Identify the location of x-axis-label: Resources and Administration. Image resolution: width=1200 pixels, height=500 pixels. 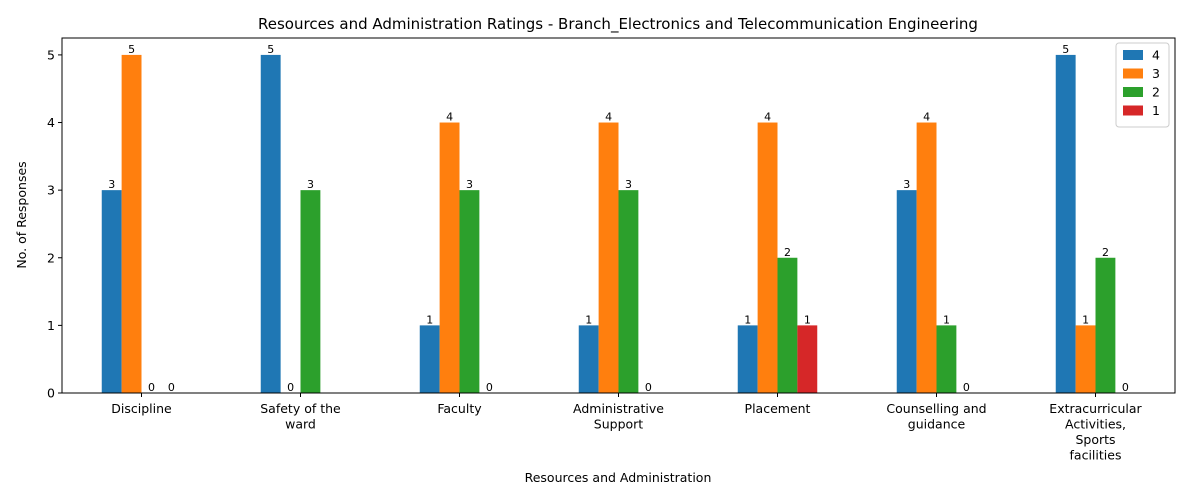
(618, 477).